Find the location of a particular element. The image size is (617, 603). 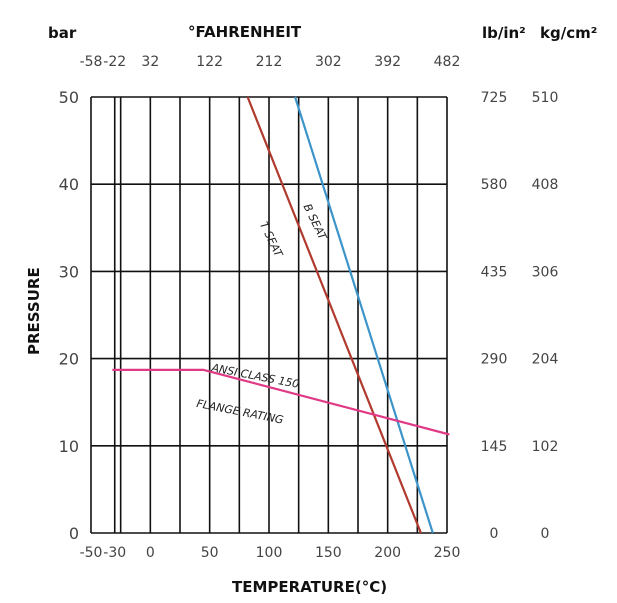

x-tick-label: 50 is located at coordinates (210, 553).